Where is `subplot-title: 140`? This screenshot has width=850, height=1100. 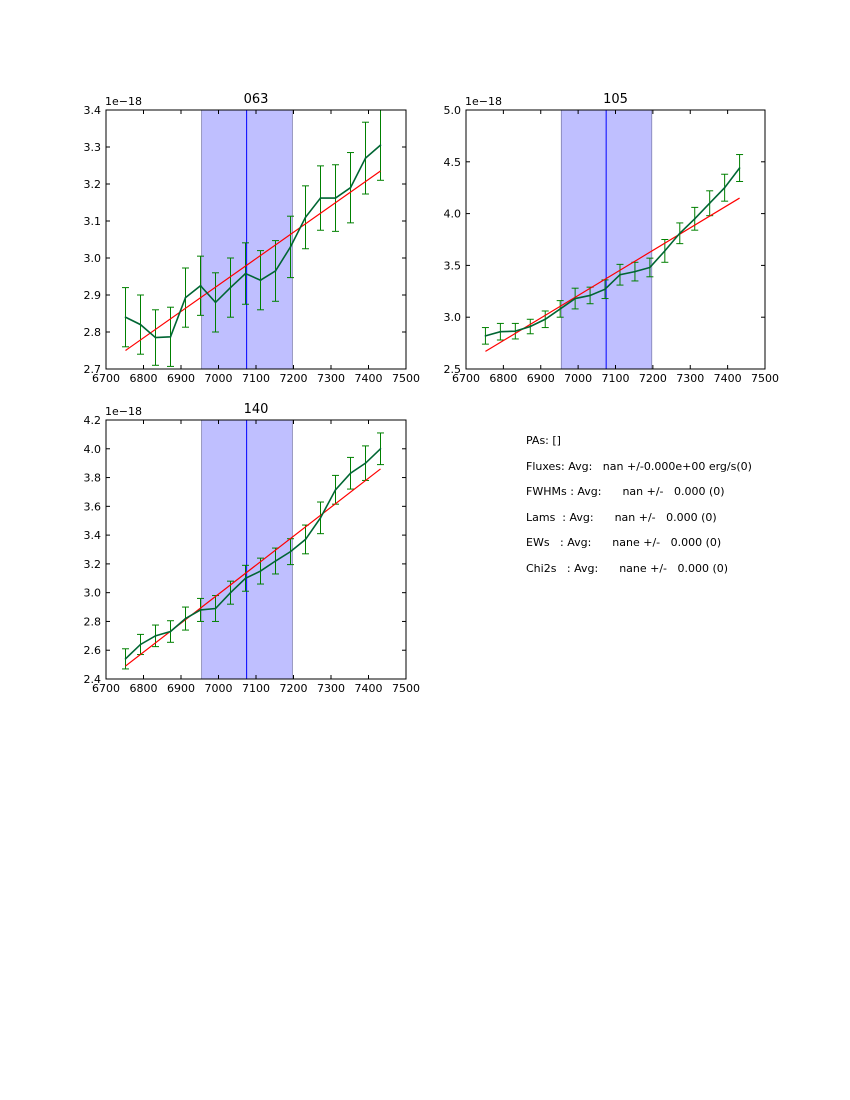 subplot-title: 140 is located at coordinates (256, 409).